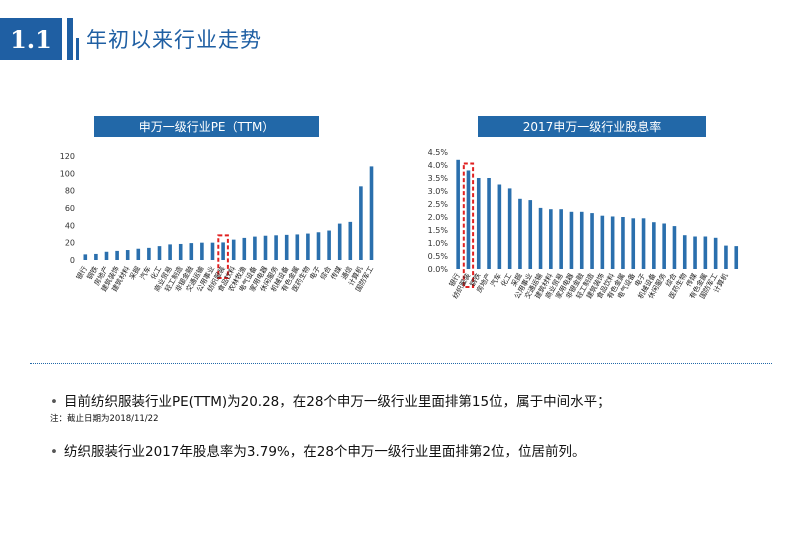 The image size is (800, 553). I want to click on y-tick-label: 2.0%, so click(438, 217).